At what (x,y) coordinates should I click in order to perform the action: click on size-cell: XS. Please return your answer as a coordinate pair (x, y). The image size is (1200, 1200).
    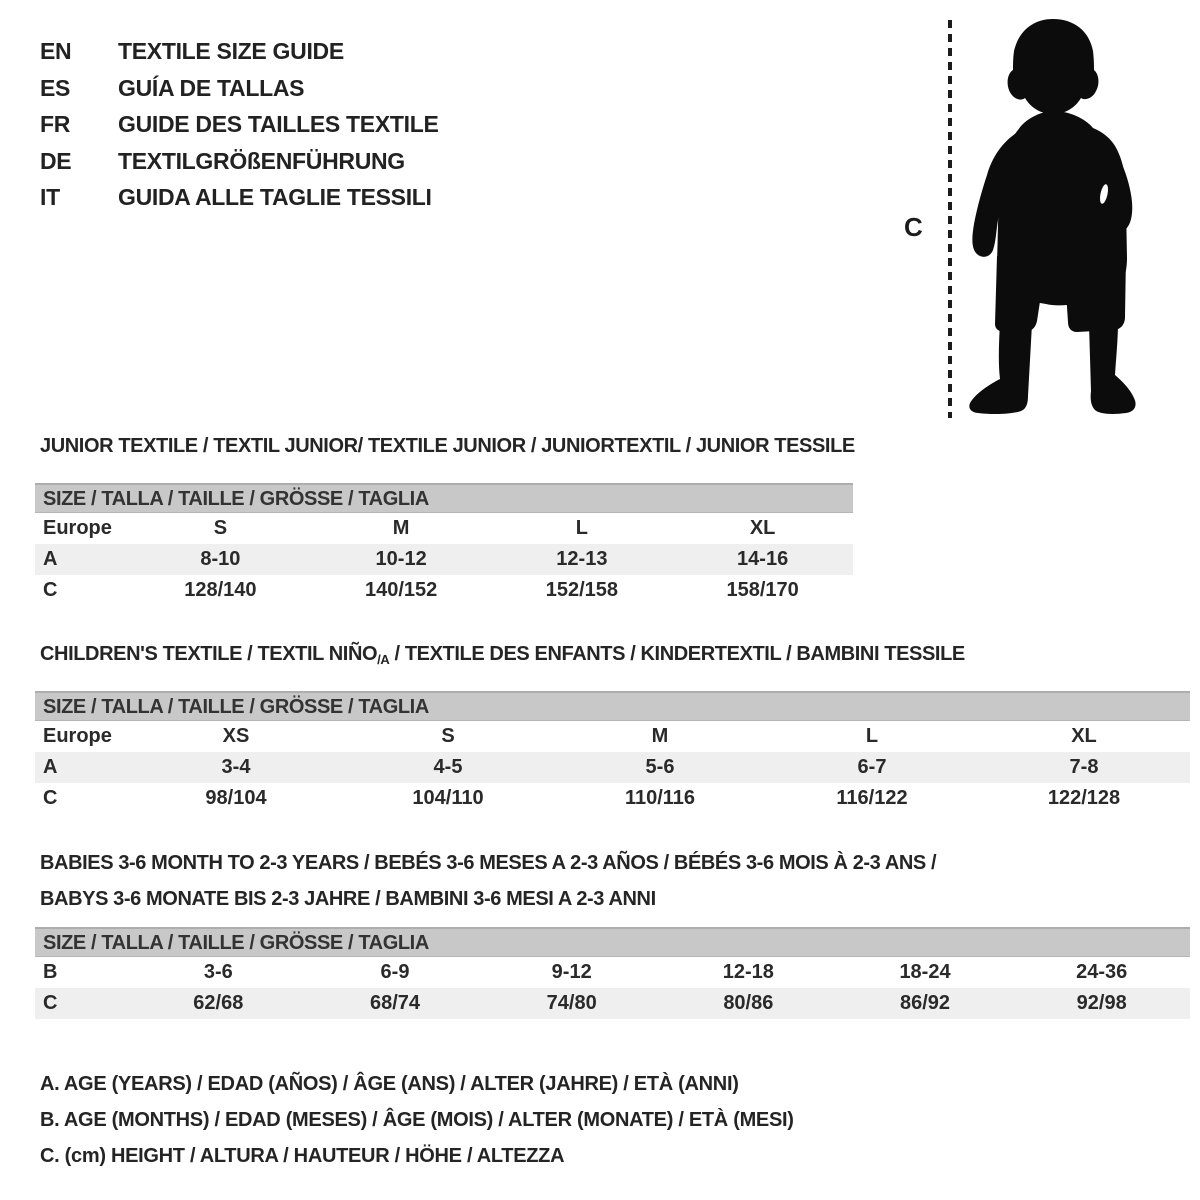
    Looking at the image, I should click on (236, 736).